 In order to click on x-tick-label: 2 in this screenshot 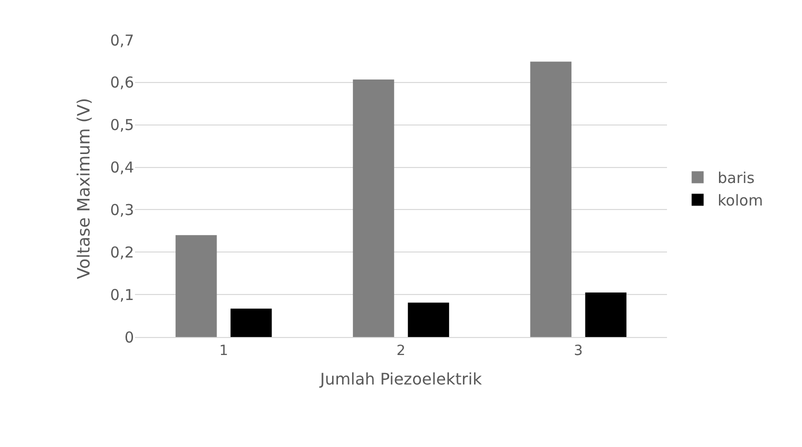, I will do `click(401, 350)`.